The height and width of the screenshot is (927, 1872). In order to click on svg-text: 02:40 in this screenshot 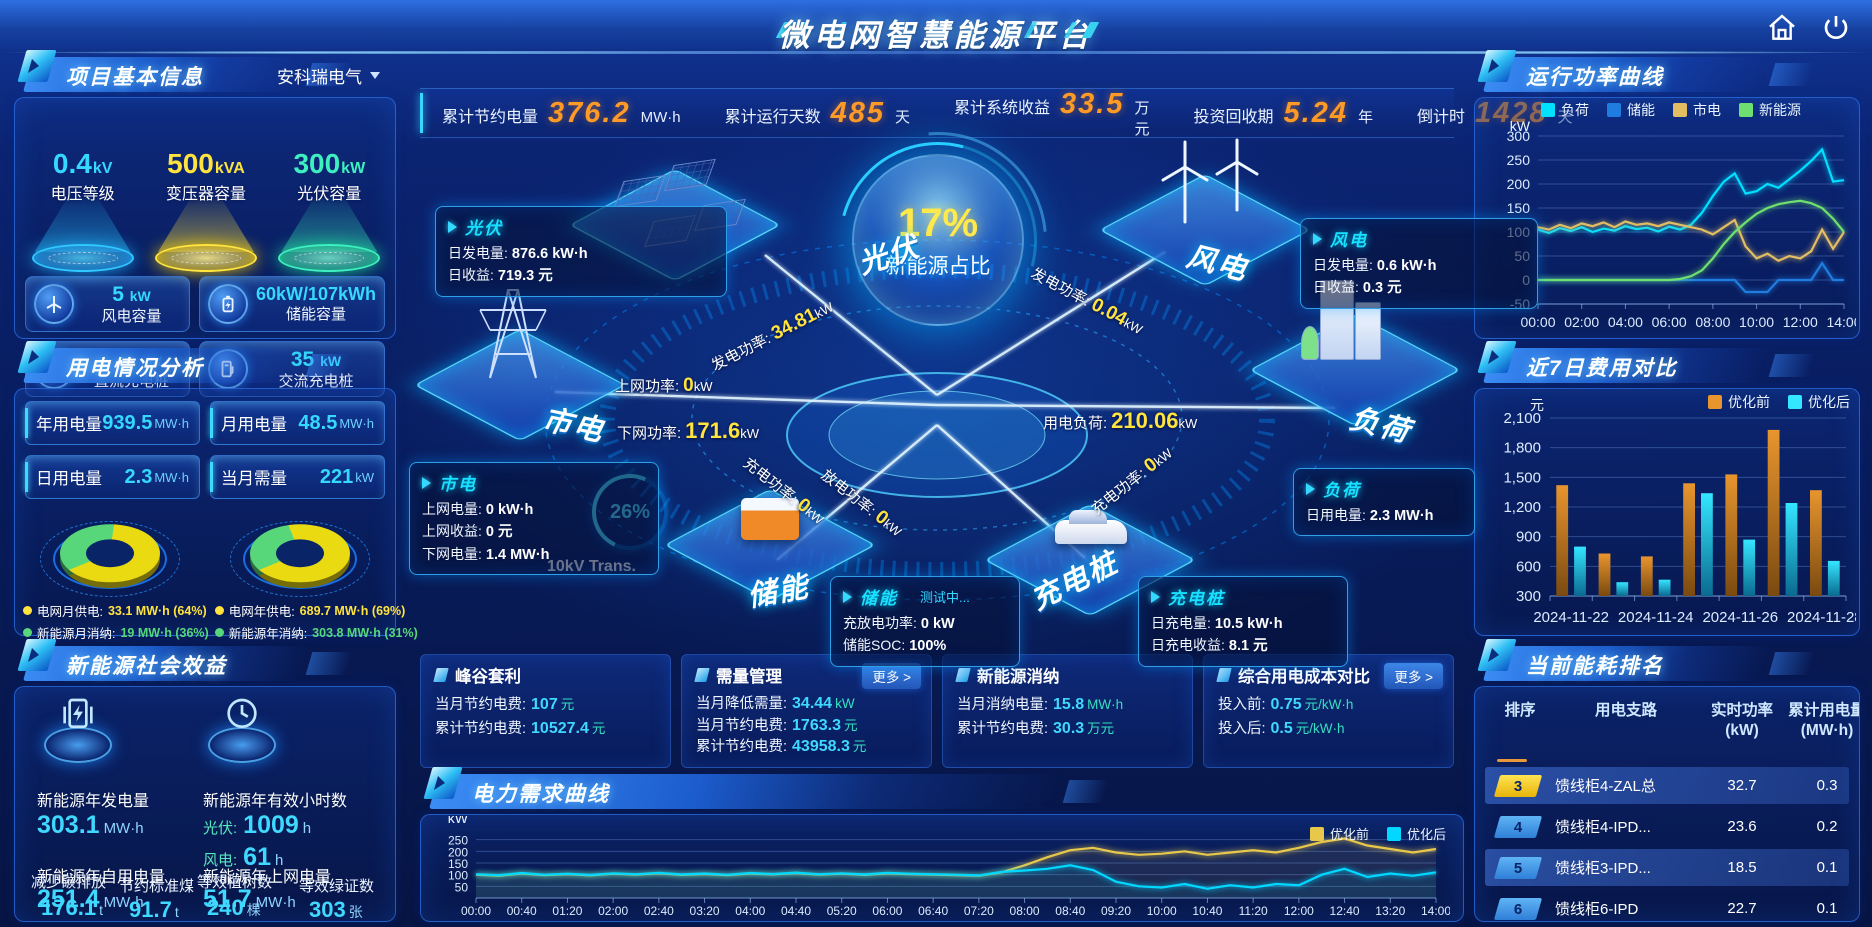, I will do `click(659, 911)`.